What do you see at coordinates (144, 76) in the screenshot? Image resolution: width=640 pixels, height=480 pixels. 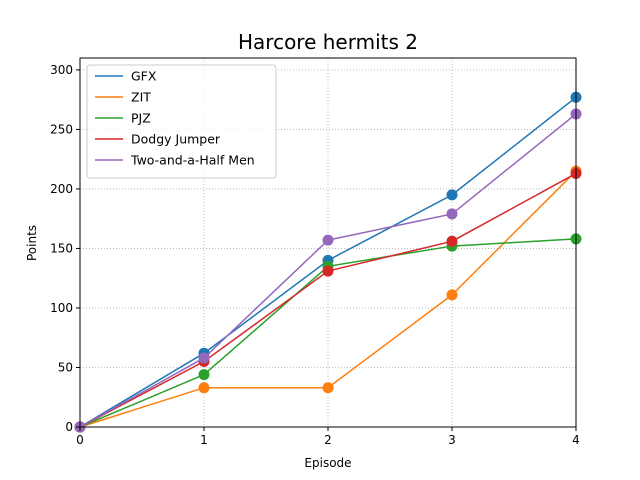 I see `legend-label: GFX` at bounding box center [144, 76].